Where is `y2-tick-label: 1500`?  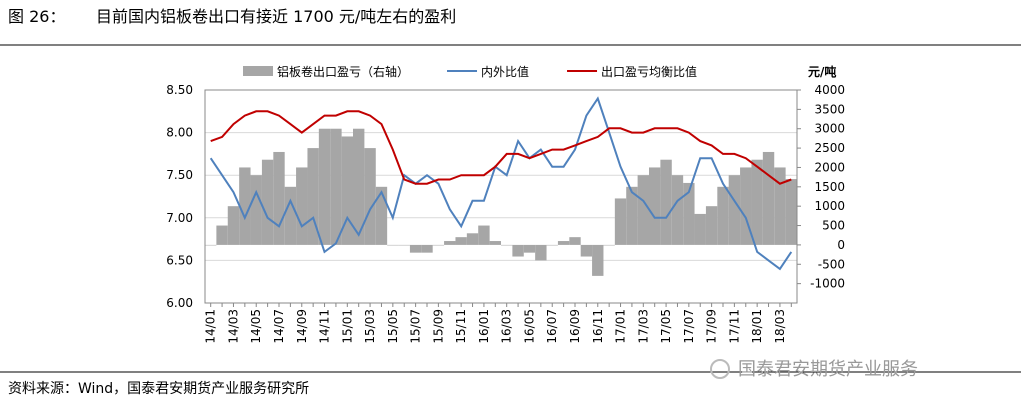
y2-tick-label: 1500 is located at coordinates (829, 187).